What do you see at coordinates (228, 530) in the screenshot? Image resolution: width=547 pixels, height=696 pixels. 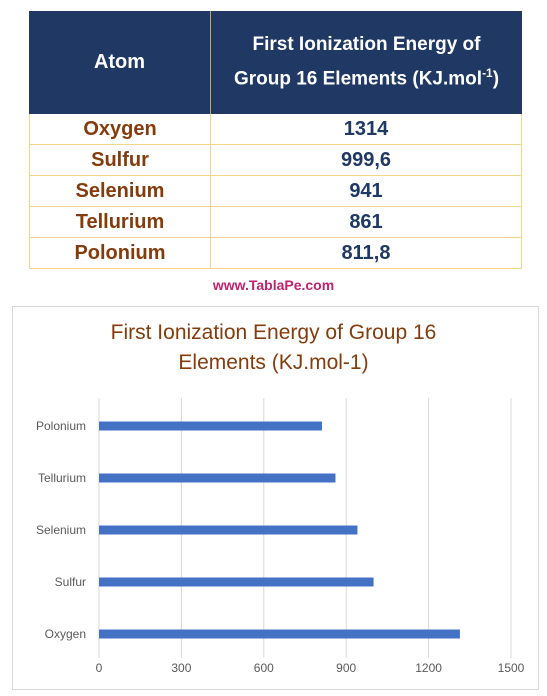 I see `bar-selenium` at bounding box center [228, 530].